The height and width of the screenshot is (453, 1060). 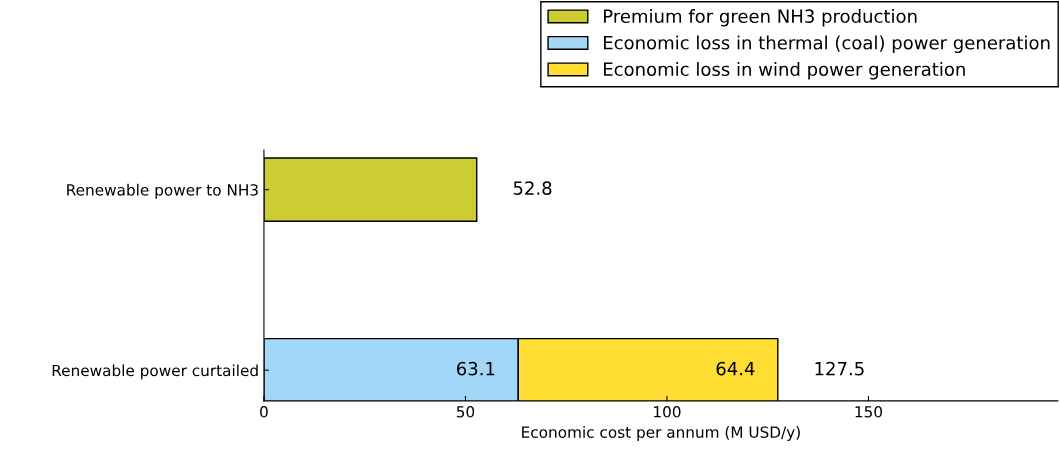 I want to click on x-tick-label: 0, so click(x=264, y=412).